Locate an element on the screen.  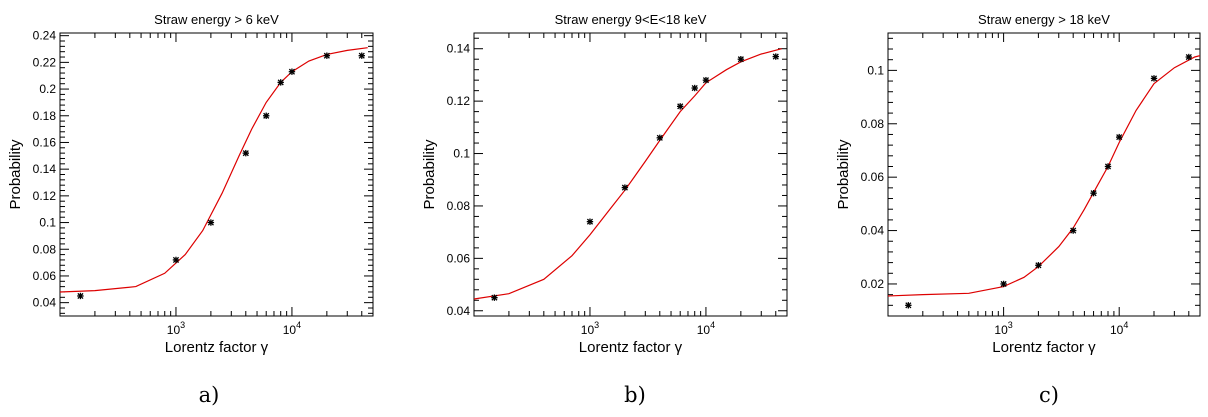
panel-caption: a) is located at coordinates (209, 395).